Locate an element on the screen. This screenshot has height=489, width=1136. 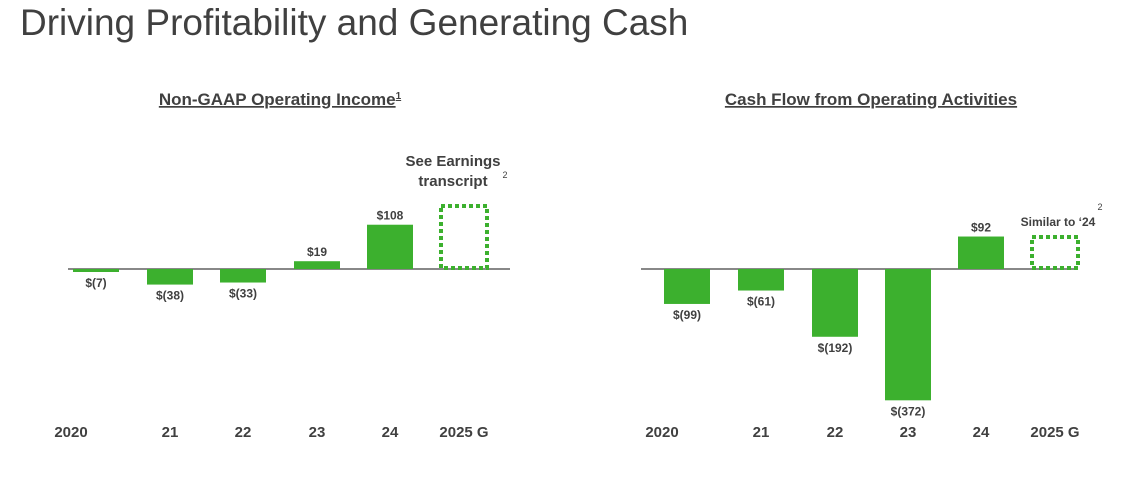
oi-guidance-note-line: transcript is located at coordinates (452, 181).